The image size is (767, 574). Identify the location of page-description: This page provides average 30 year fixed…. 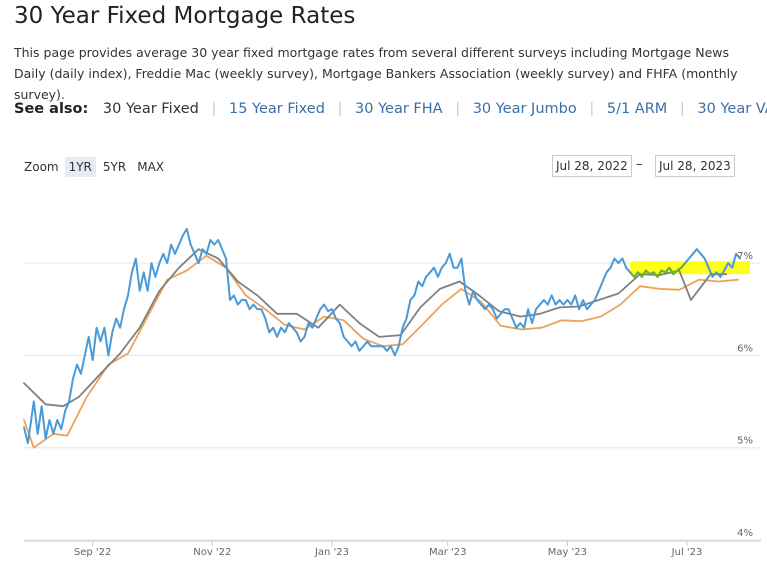
(376, 73).